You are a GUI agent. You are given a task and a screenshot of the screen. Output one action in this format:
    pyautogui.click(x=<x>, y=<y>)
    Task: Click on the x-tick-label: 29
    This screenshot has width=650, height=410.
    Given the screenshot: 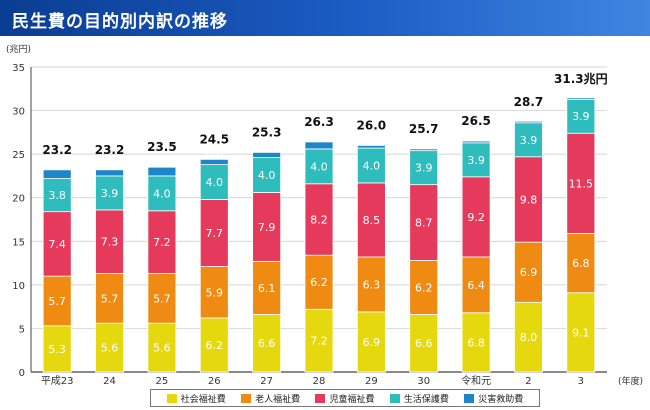 What is the action you would take?
    pyautogui.click(x=371, y=381)
    